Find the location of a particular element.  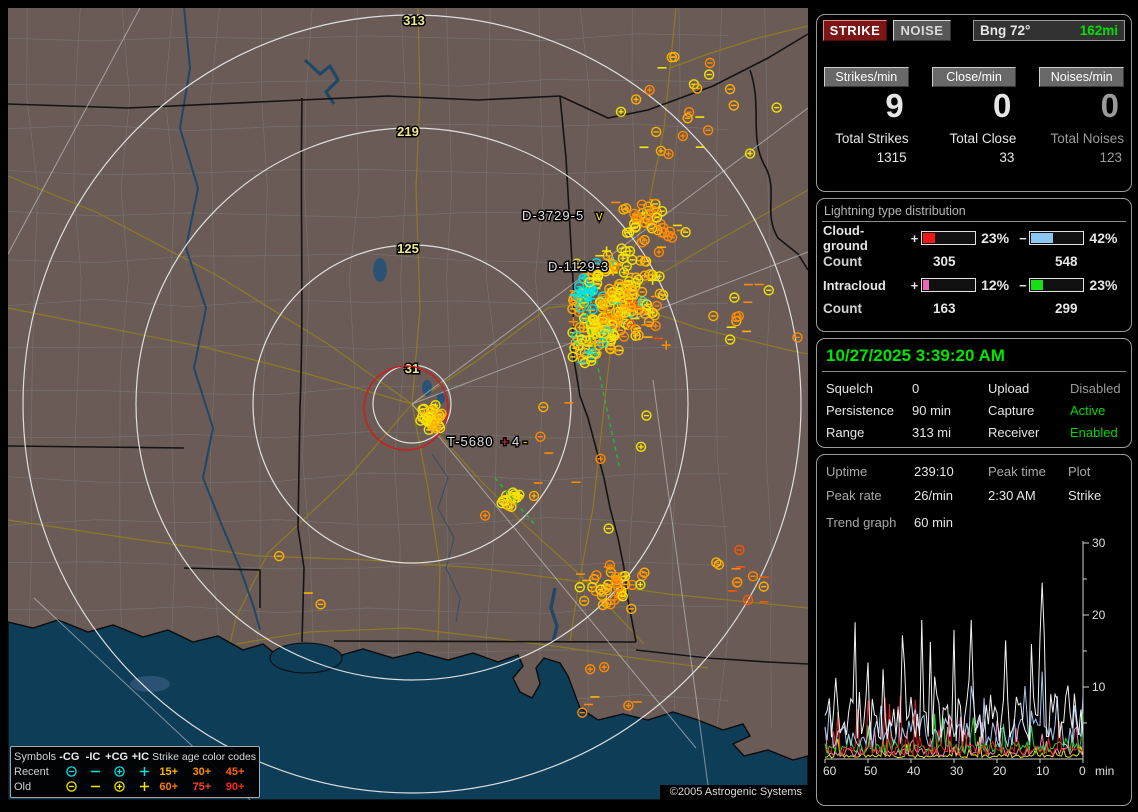

range-ring-labels: 31 125 219 313 is located at coordinates (411, 195).